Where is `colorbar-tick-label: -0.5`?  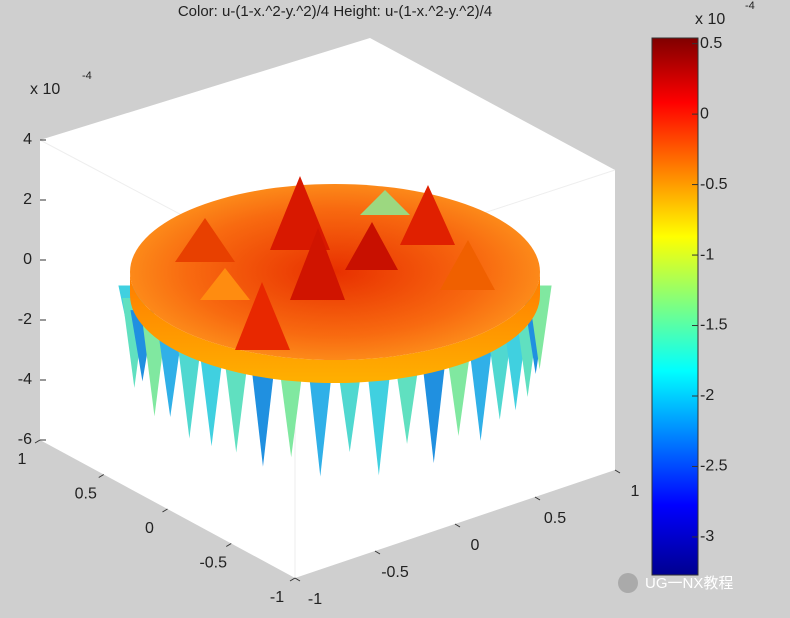 colorbar-tick-label: -0.5 is located at coordinates (714, 184).